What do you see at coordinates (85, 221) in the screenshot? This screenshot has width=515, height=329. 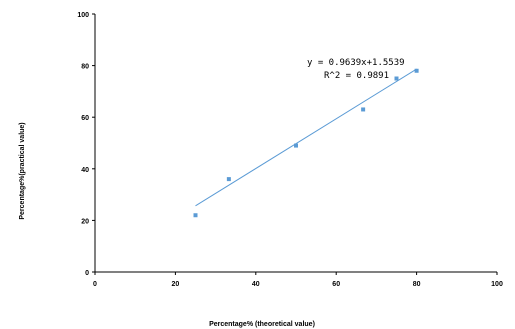 I see `y-tick-label: 20` at bounding box center [85, 221].